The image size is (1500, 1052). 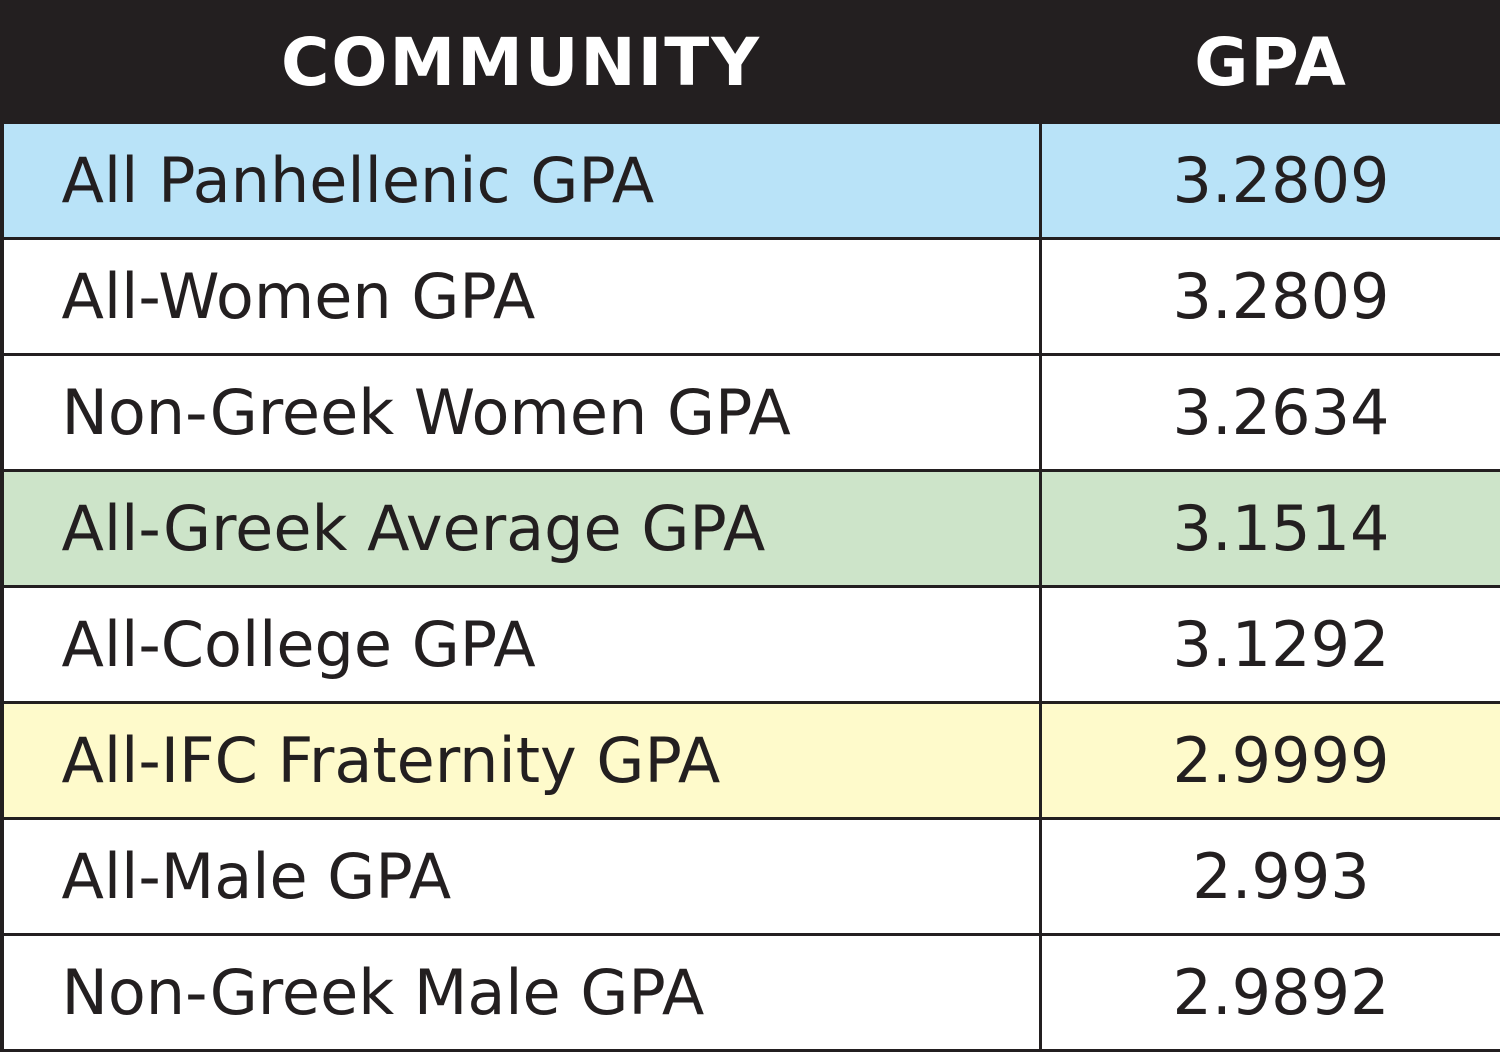 I want to click on table-row: All-College GPA 3.1292, so click(x=750, y=644).